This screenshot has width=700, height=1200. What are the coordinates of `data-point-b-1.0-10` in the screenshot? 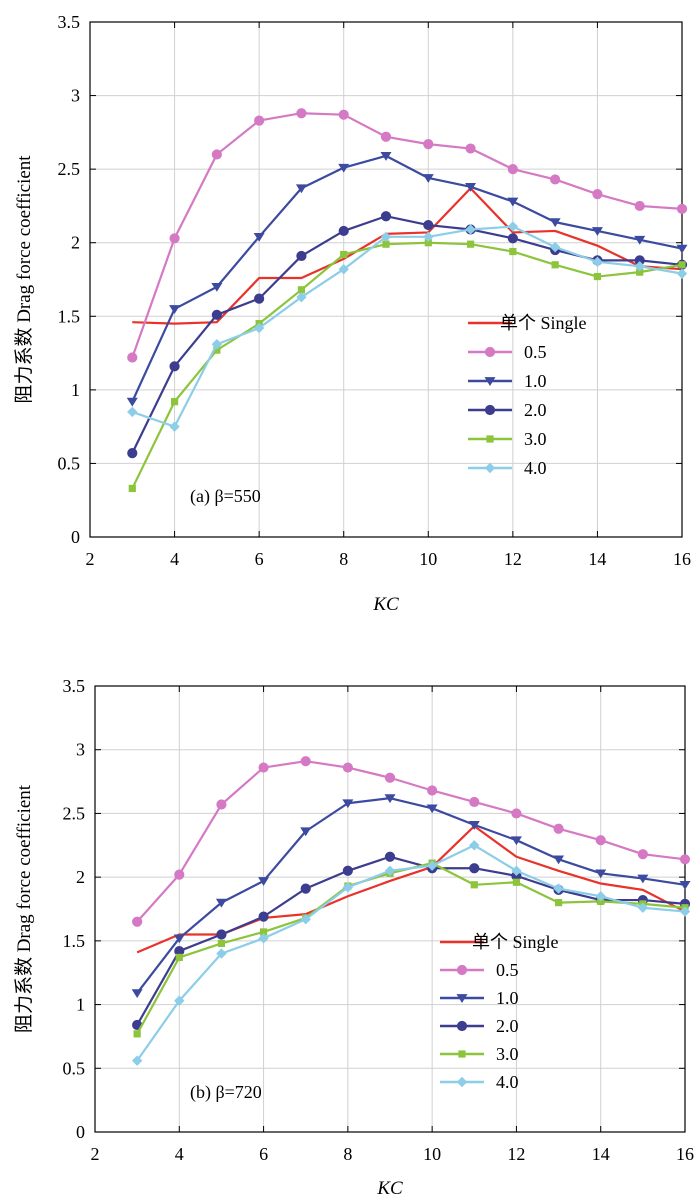 It's located at (559, 860).